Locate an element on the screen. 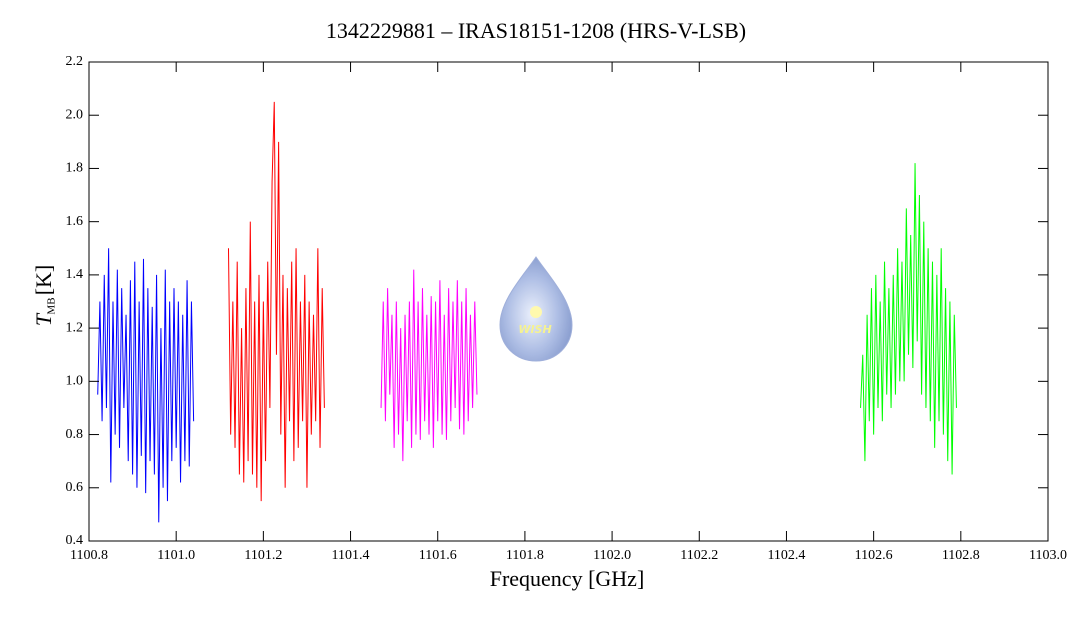 Image resolution: width=1072 pixels, height=618 pixels. logo: WISH is located at coordinates (536, 309).